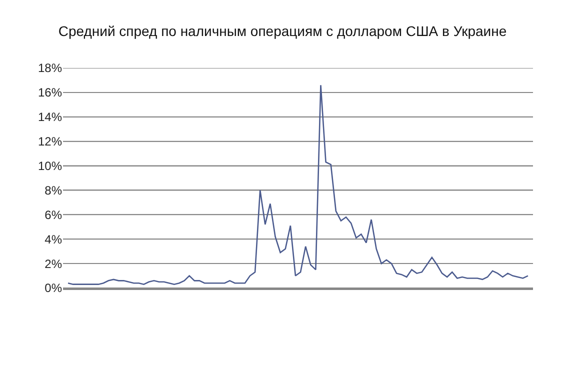 This screenshot has height=373, width=565. Describe the element at coordinates (282, 30) in the screenshot. I see `chart-title: Средний спред по наличным операциям с долларом США в Украине` at that location.